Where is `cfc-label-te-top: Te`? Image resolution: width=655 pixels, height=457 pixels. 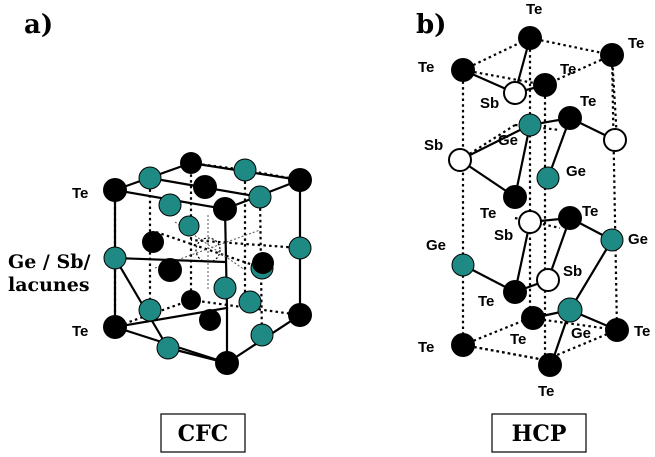 cfc-label-te-top: Te is located at coordinates (80, 193).